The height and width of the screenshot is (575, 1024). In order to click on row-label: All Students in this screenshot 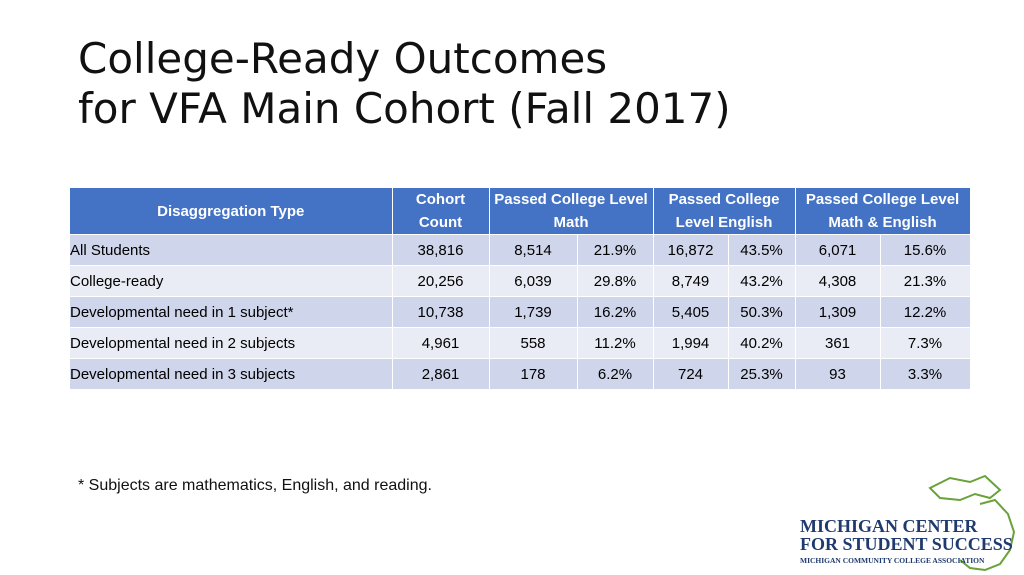, I will do `click(231, 250)`.